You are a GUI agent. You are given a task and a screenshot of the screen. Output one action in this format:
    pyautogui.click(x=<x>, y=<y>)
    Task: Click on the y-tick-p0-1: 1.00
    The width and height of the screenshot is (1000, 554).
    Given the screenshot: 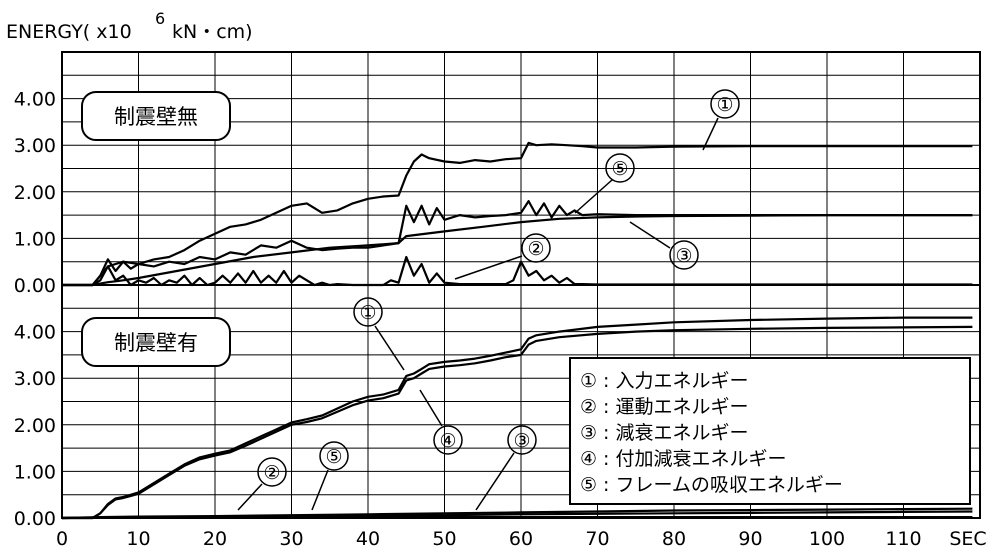 What is the action you would take?
    pyautogui.click(x=35, y=239)
    